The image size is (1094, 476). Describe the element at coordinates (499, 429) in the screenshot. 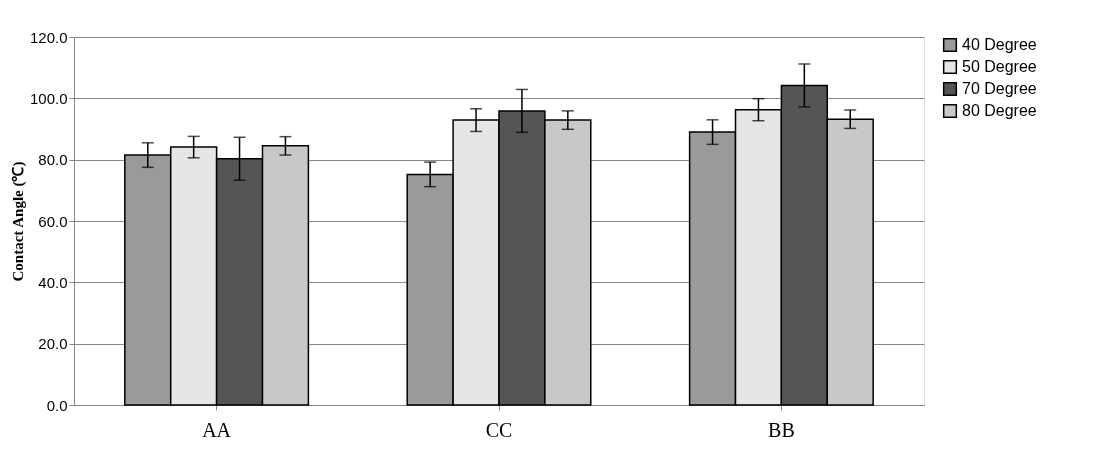

I see `x-tick-label: CC` at that location.